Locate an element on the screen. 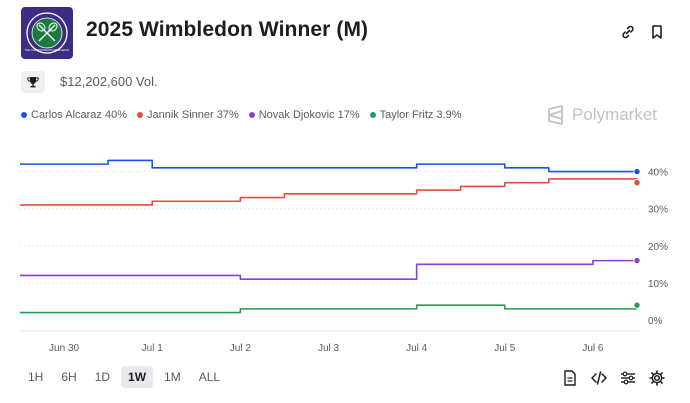 This screenshot has width=690, height=403. legend-item: Jannik Sinner 37% is located at coordinates (188, 115).